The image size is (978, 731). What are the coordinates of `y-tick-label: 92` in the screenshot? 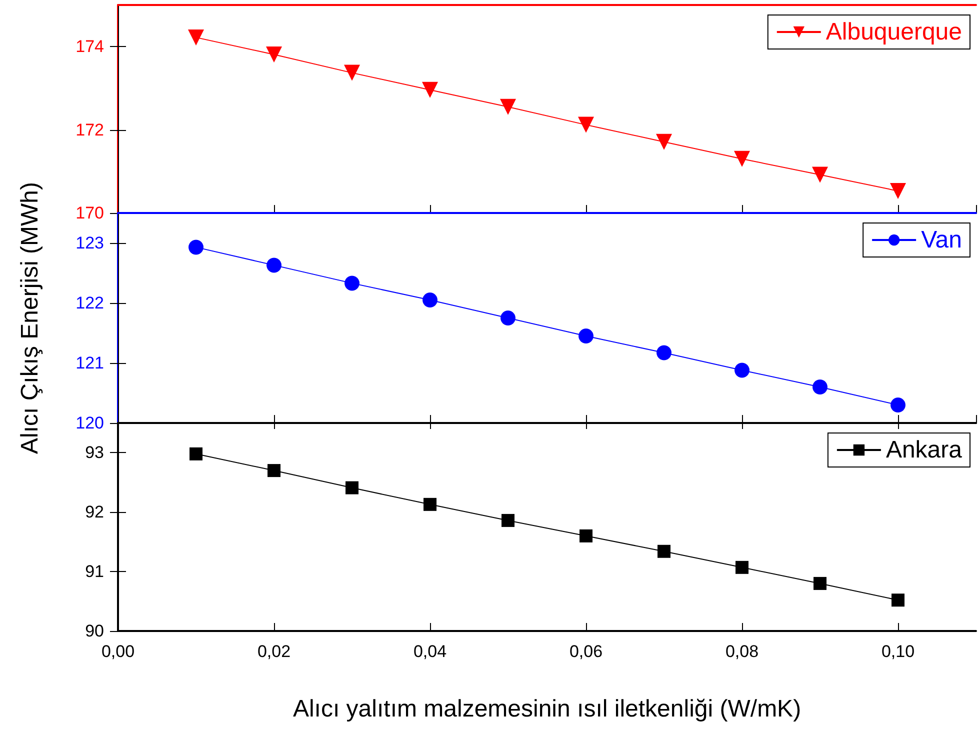 It's located at (94, 512).